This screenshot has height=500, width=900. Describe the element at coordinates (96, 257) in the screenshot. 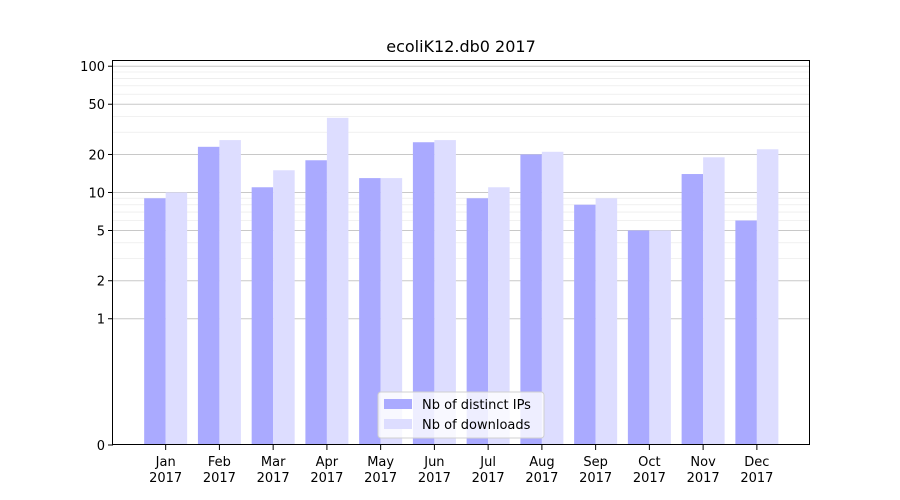

I see `y-axis: 0 1 2 5 10 20 50 100` at that location.